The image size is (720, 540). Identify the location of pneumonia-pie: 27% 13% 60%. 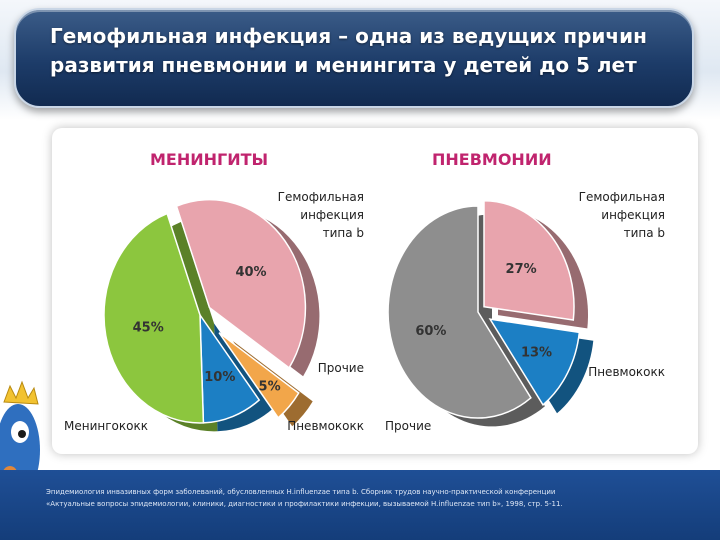
(484, 309).